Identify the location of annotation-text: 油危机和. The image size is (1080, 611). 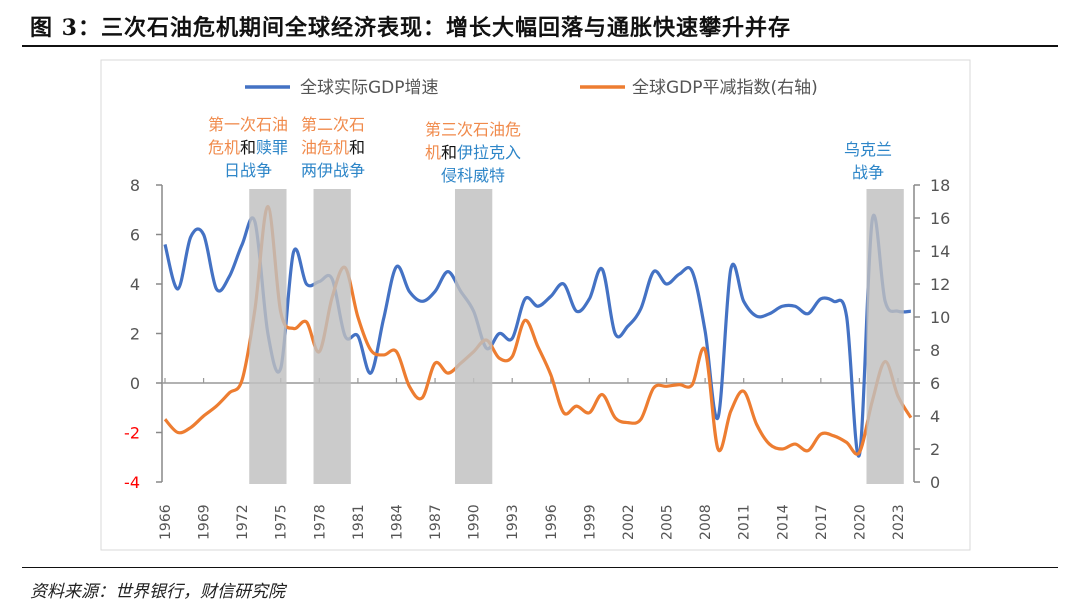
(333, 147).